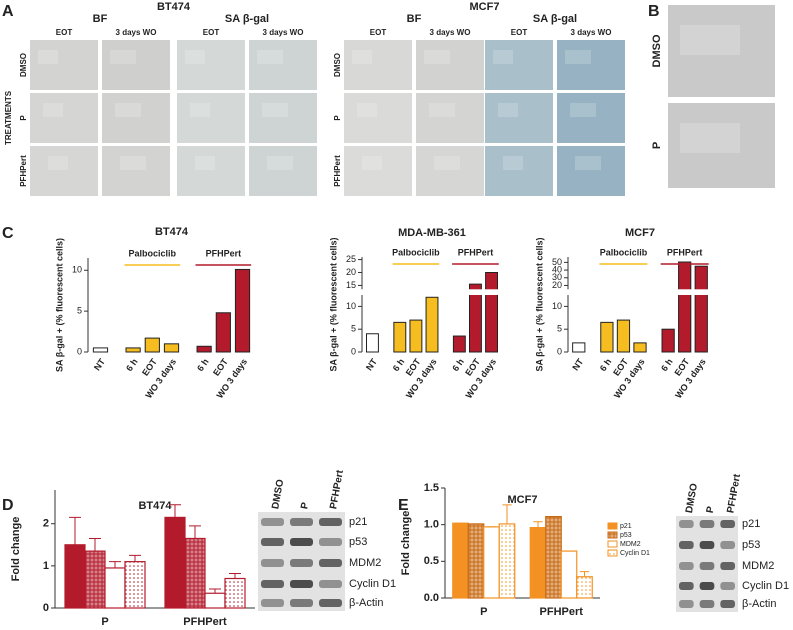  Describe the element at coordinates (406, 543) in the screenshot. I see `y-axis-label: Fold change` at that location.